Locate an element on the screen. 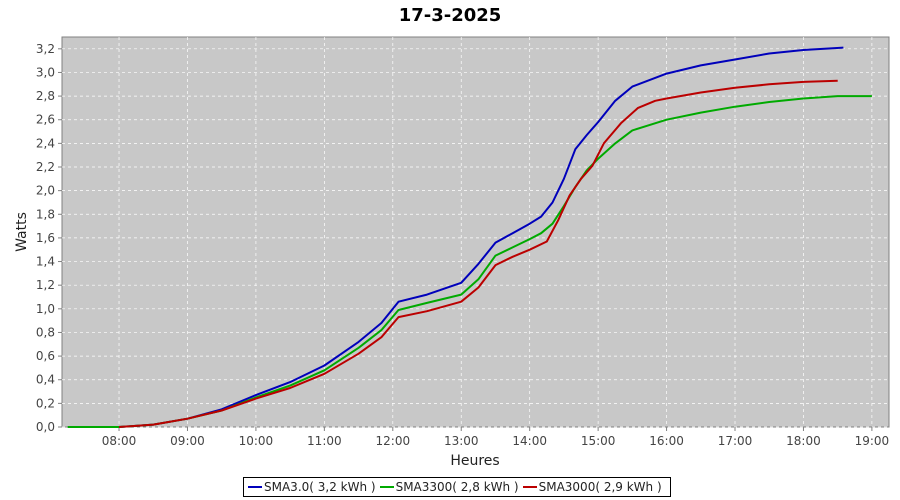 Image resolution: width=900 pixels, height=500 pixels. chart-title: 17-3-2025 is located at coordinates (450, 15).